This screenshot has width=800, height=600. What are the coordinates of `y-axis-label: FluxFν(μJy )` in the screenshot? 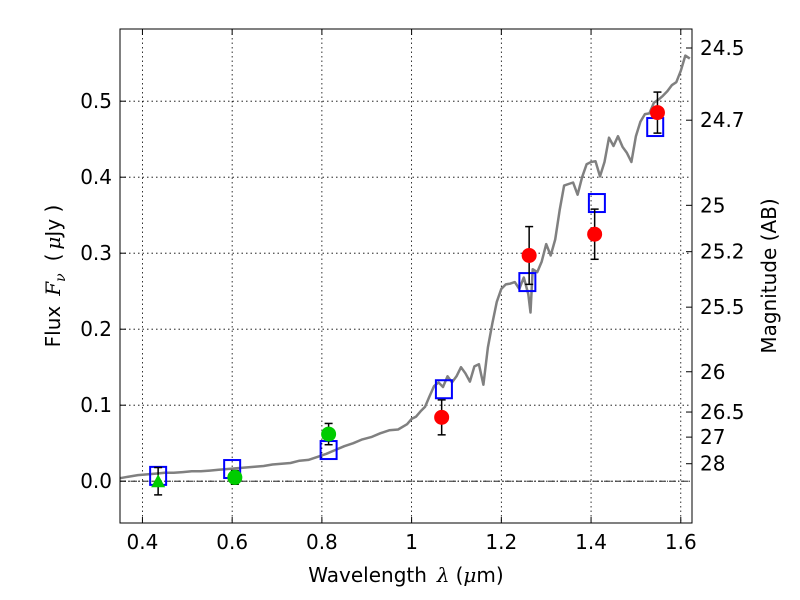 It's located at (55, 276).